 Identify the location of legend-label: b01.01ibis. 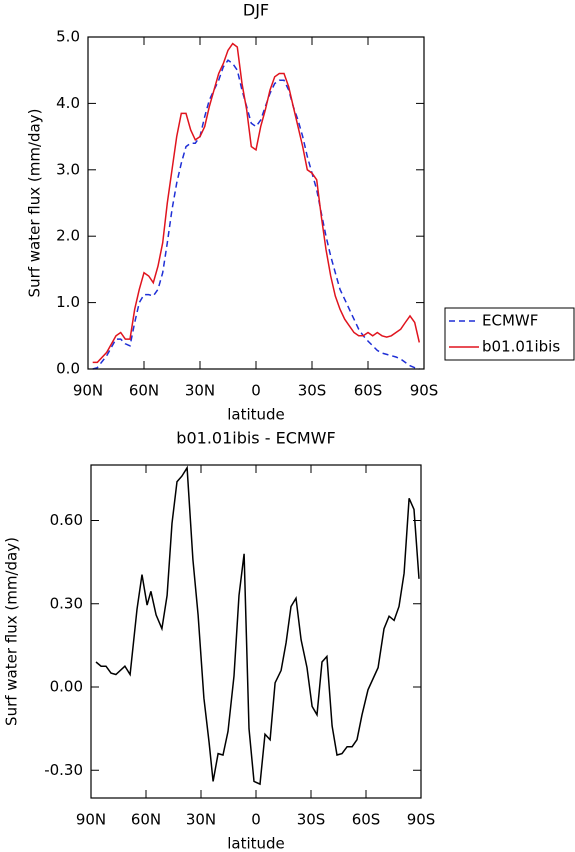
(521, 347).